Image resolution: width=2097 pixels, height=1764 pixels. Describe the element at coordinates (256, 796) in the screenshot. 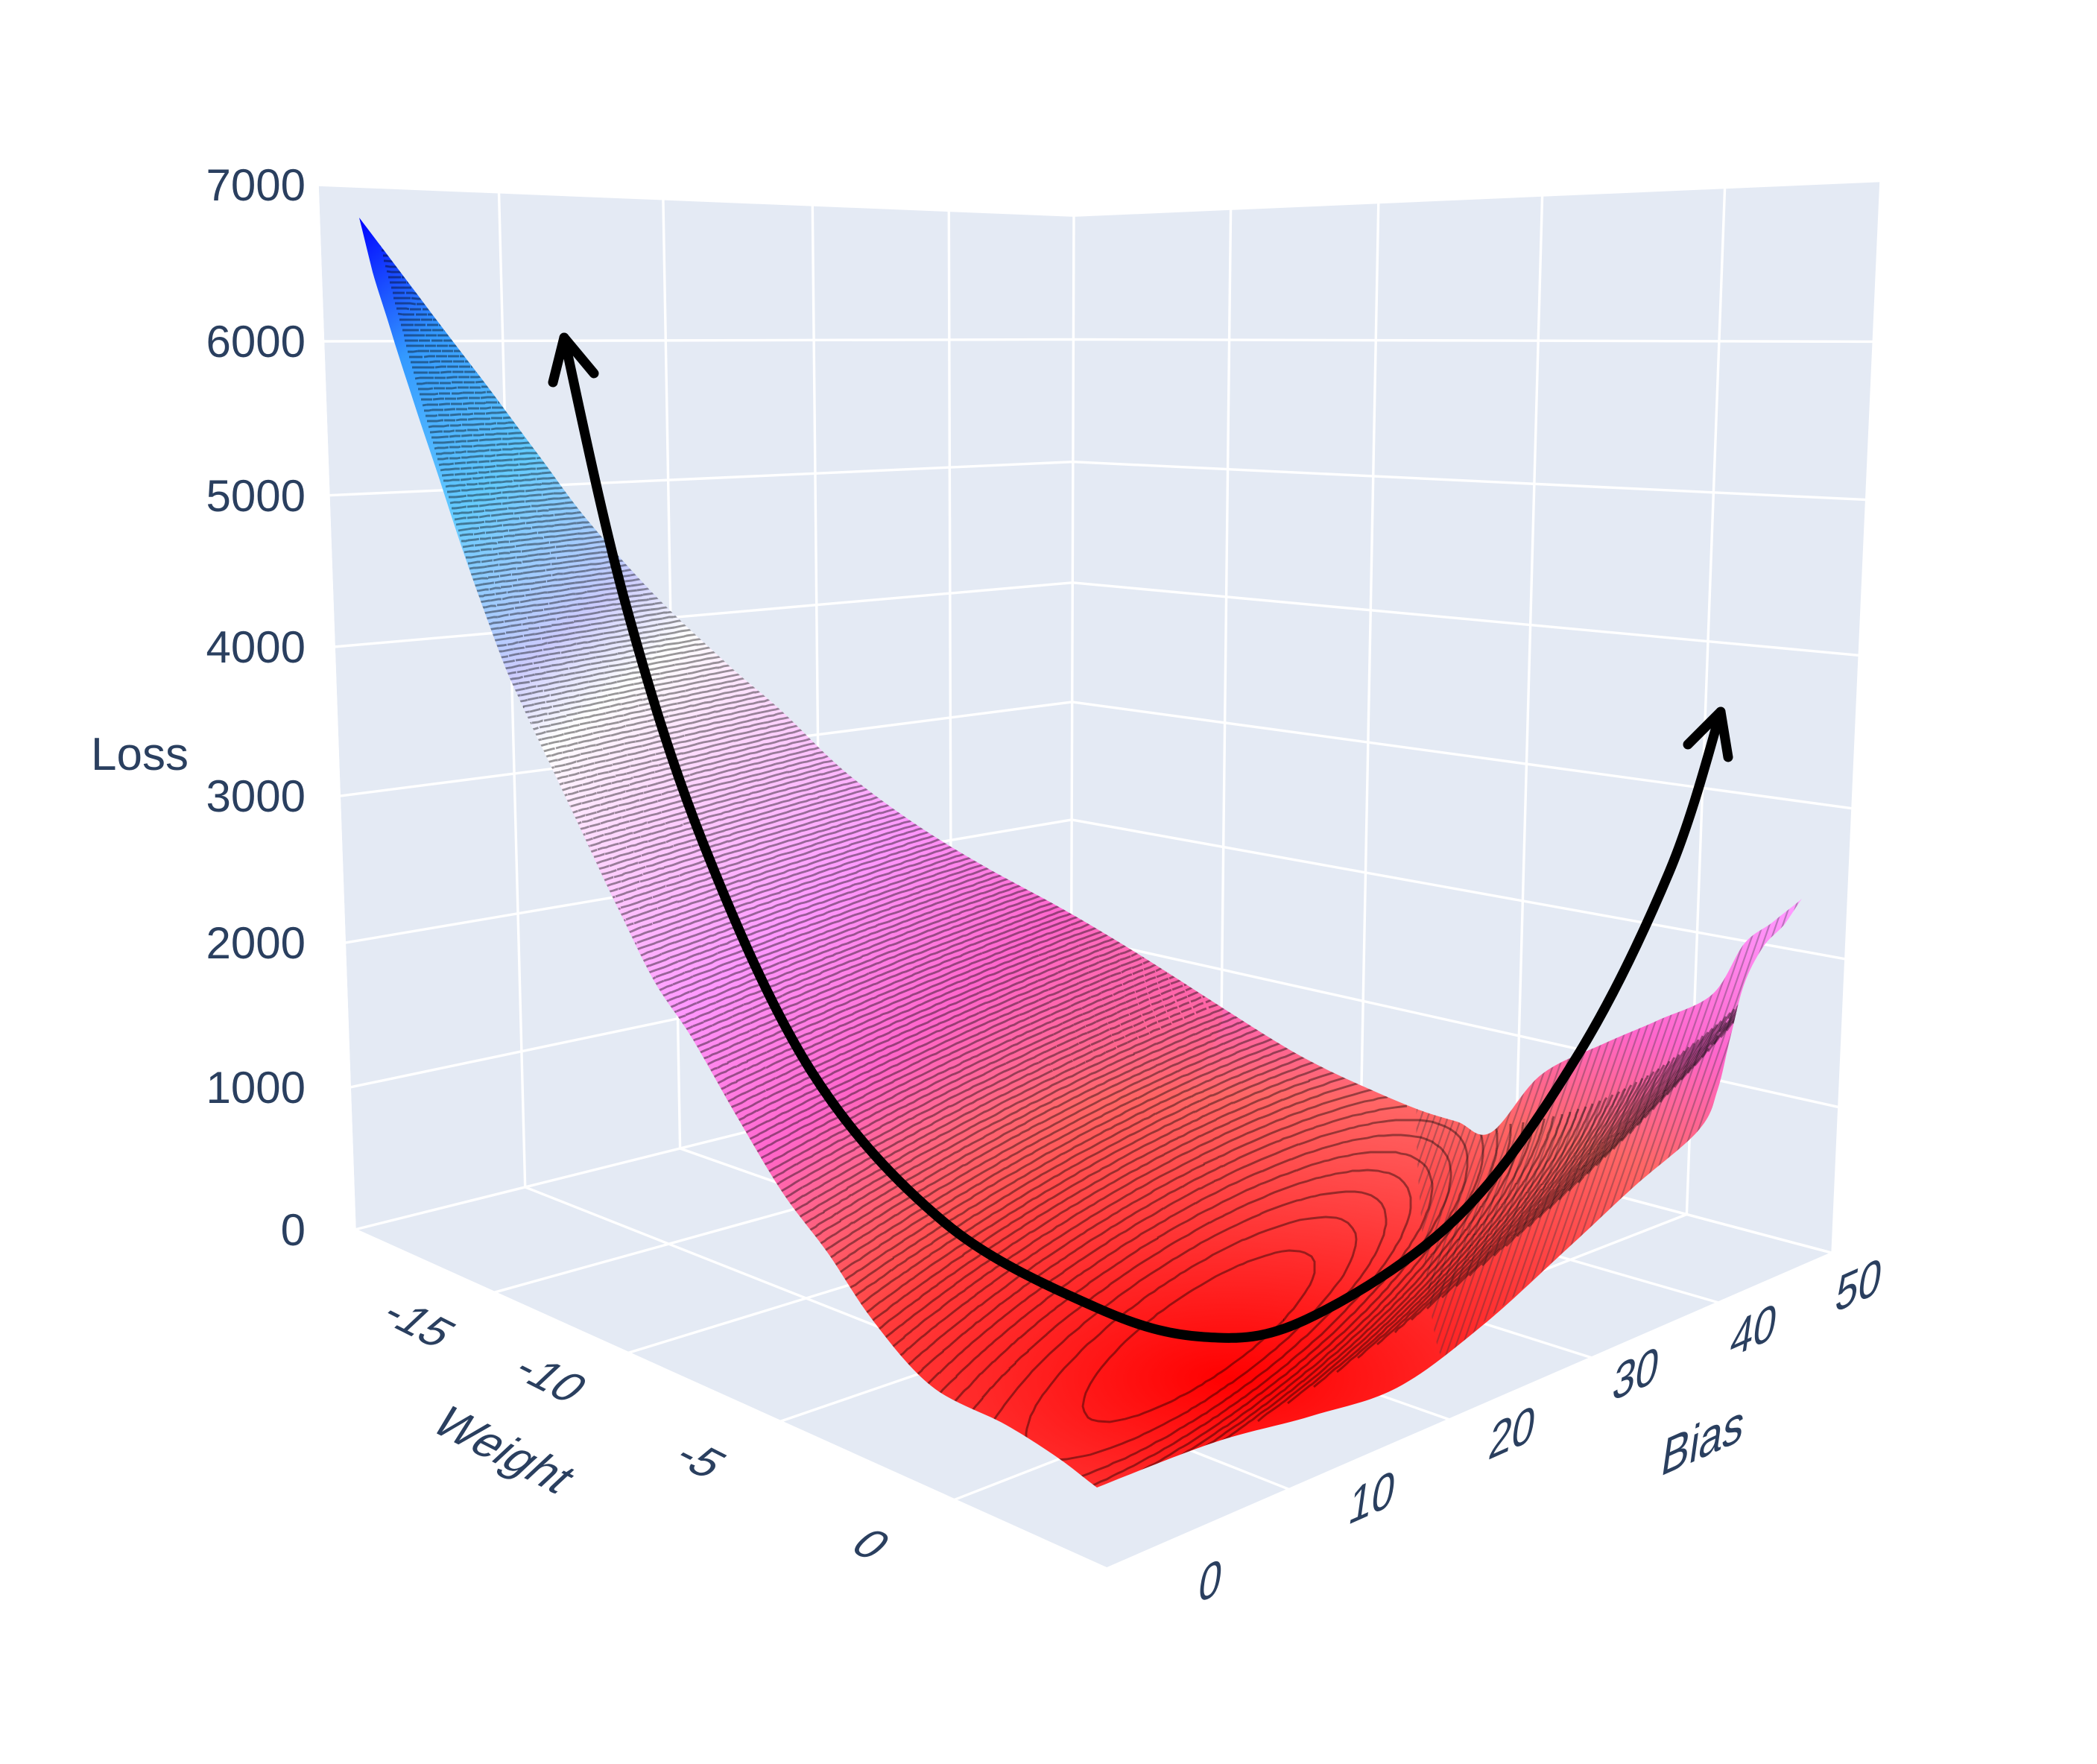

I see `svg-text: 3000` at that location.